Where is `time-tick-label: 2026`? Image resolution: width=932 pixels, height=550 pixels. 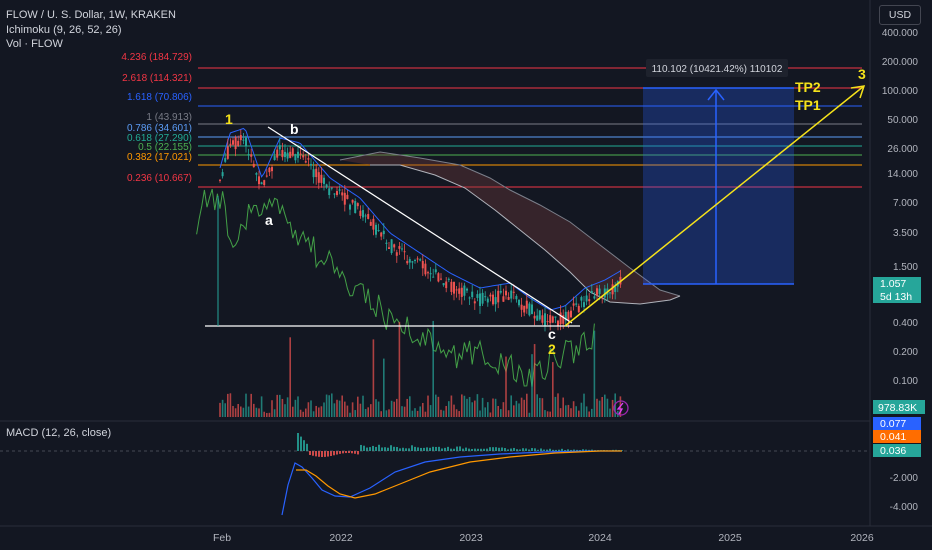
time-tick-label: 2026 is located at coordinates (862, 538).